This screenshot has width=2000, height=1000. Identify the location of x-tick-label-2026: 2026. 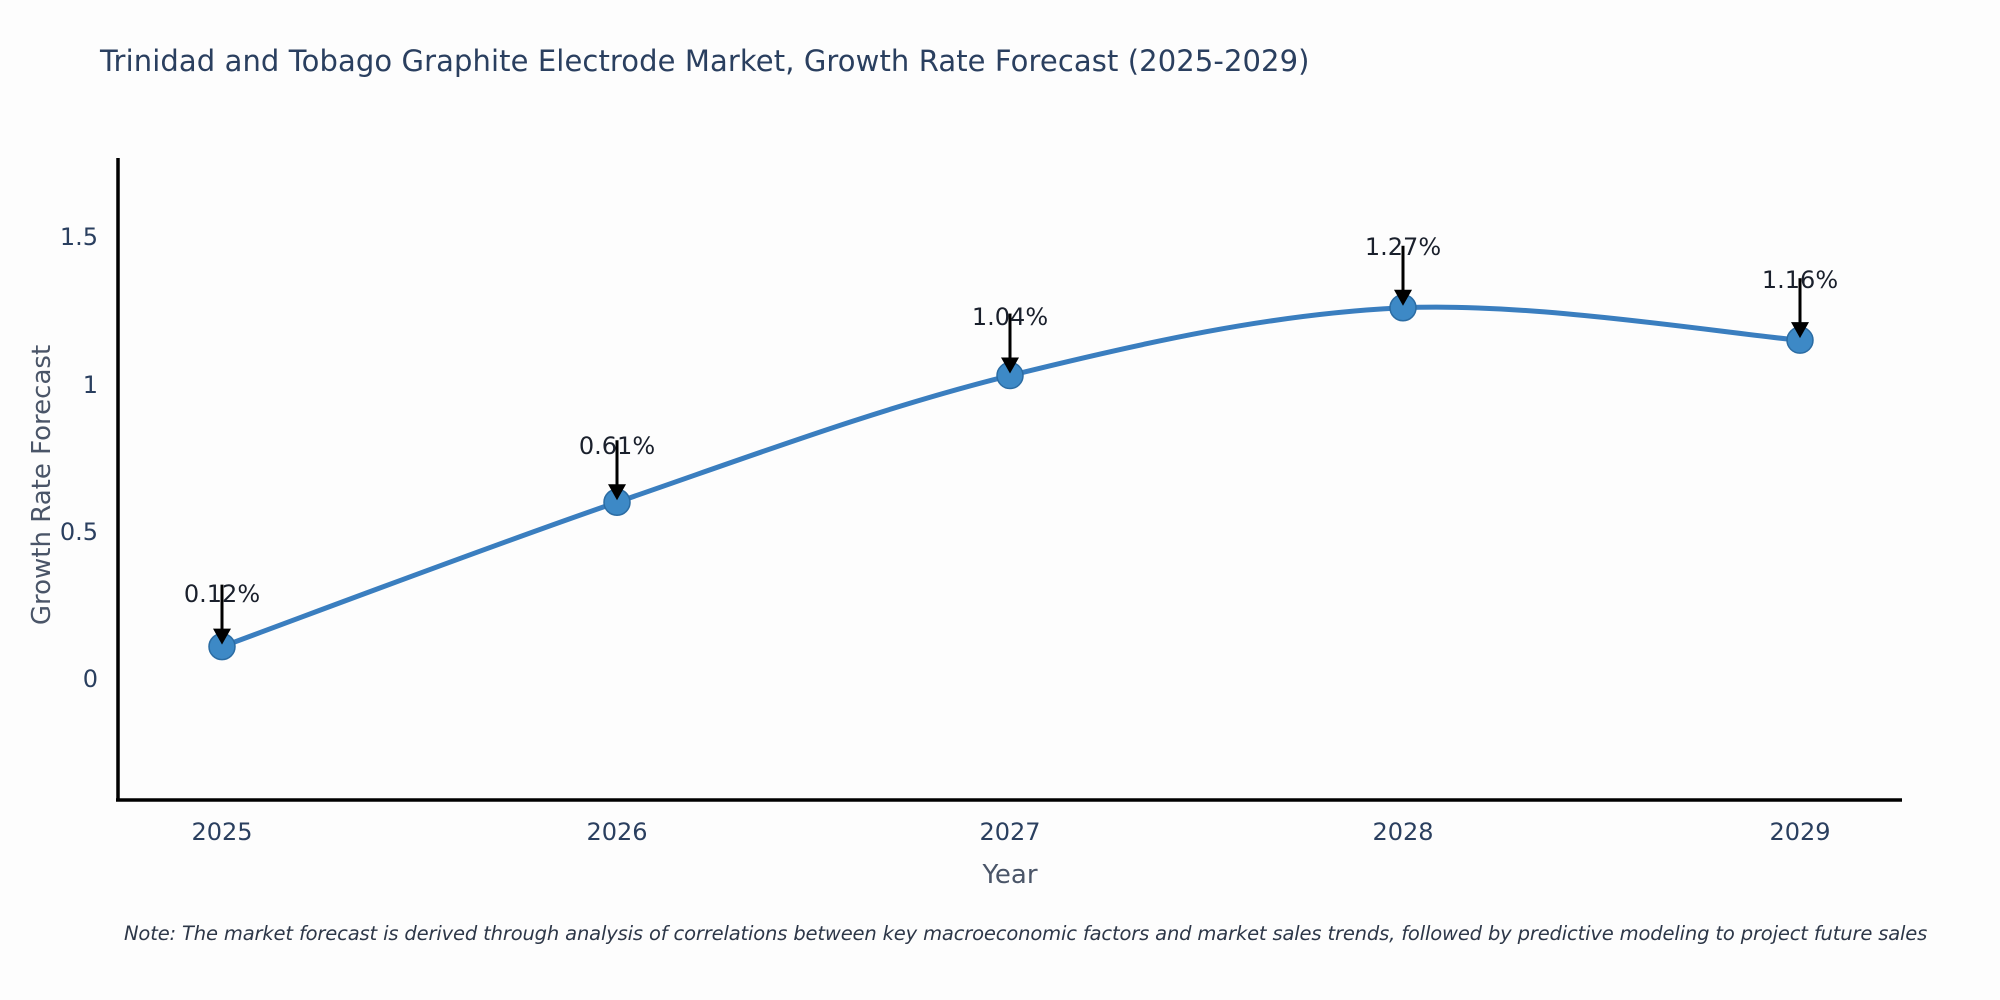
(617, 832).